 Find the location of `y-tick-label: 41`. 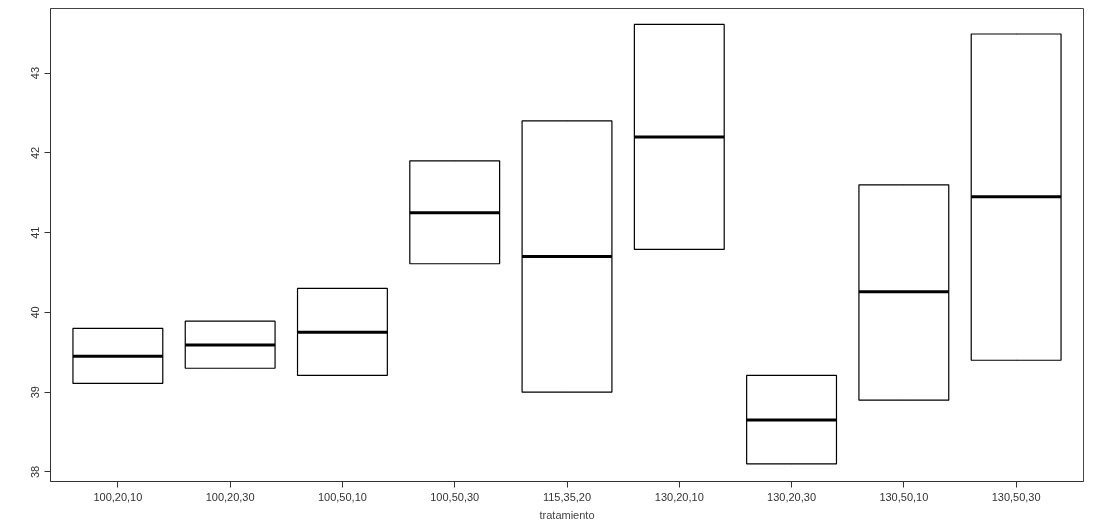

y-tick-label: 41 is located at coordinates (35, 232).